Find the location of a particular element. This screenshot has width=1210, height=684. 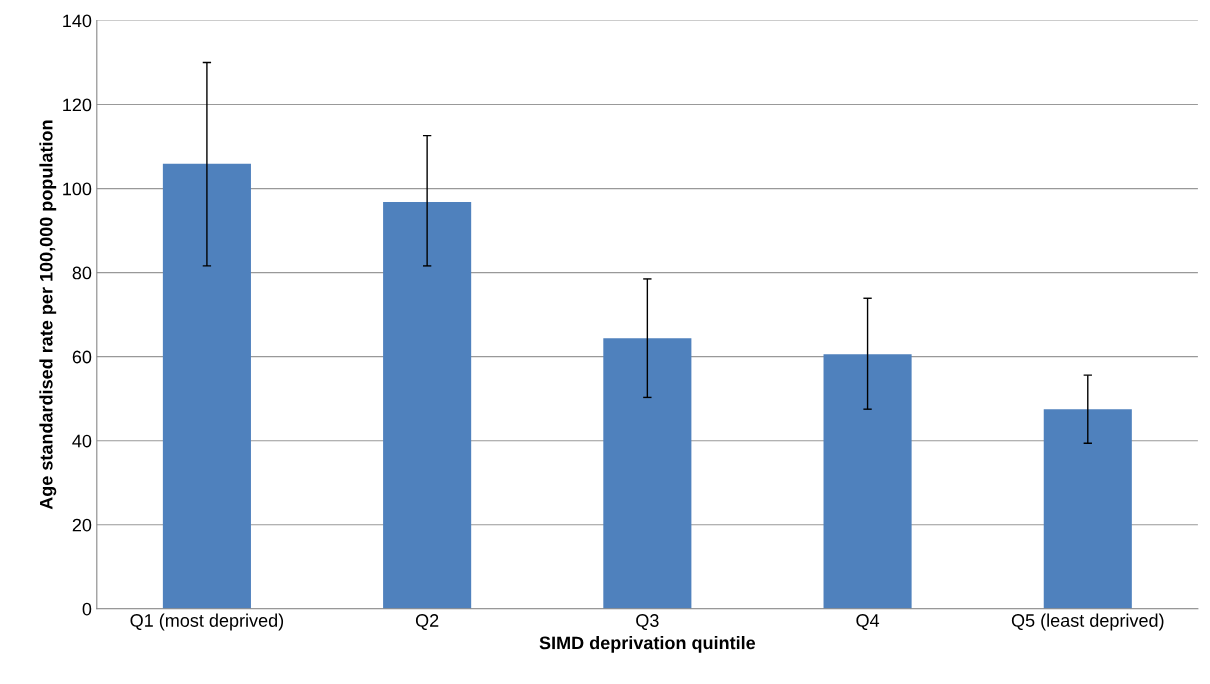

x-tick-label: Q1 (most deprived) is located at coordinates (207, 622).